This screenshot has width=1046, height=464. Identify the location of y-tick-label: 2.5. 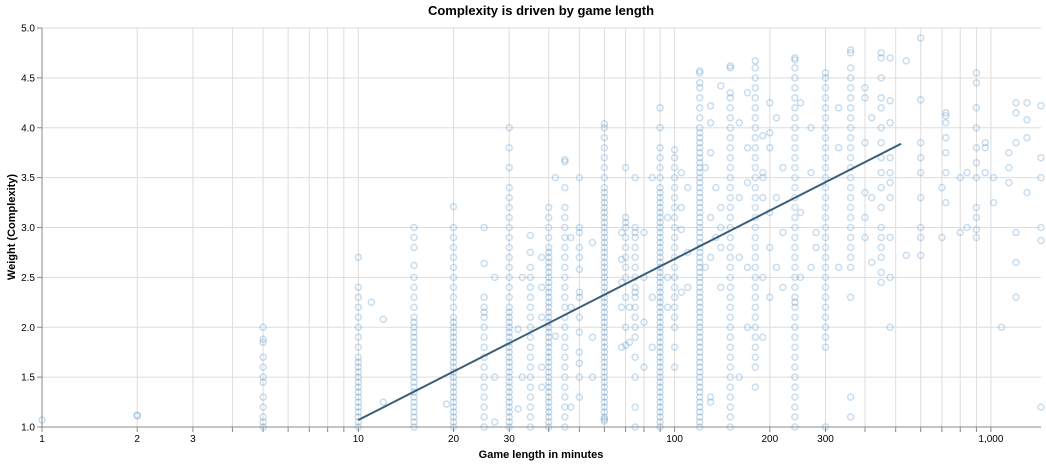
(28, 278).